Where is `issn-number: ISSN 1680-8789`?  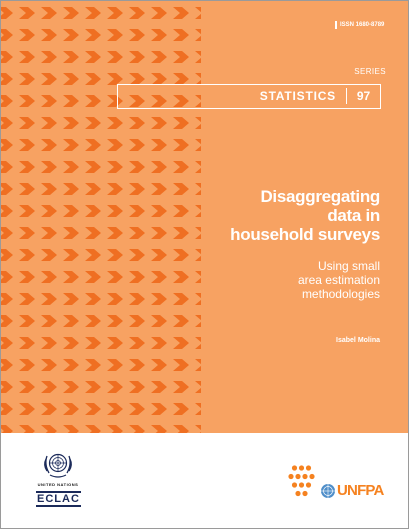
issn-number: ISSN 1680-8789 is located at coordinates (359, 25).